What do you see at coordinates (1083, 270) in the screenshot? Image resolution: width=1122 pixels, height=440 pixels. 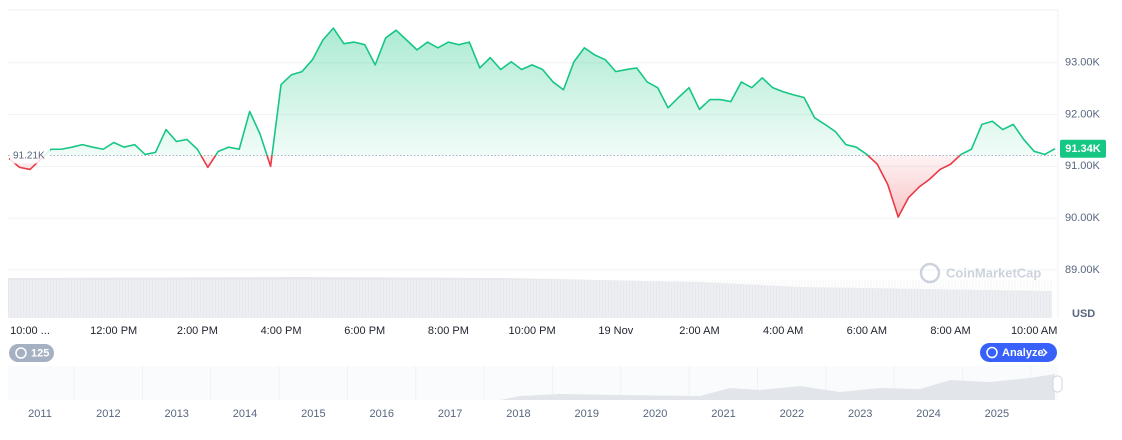 I see `y-tick-label: 89.00K` at bounding box center [1083, 270].